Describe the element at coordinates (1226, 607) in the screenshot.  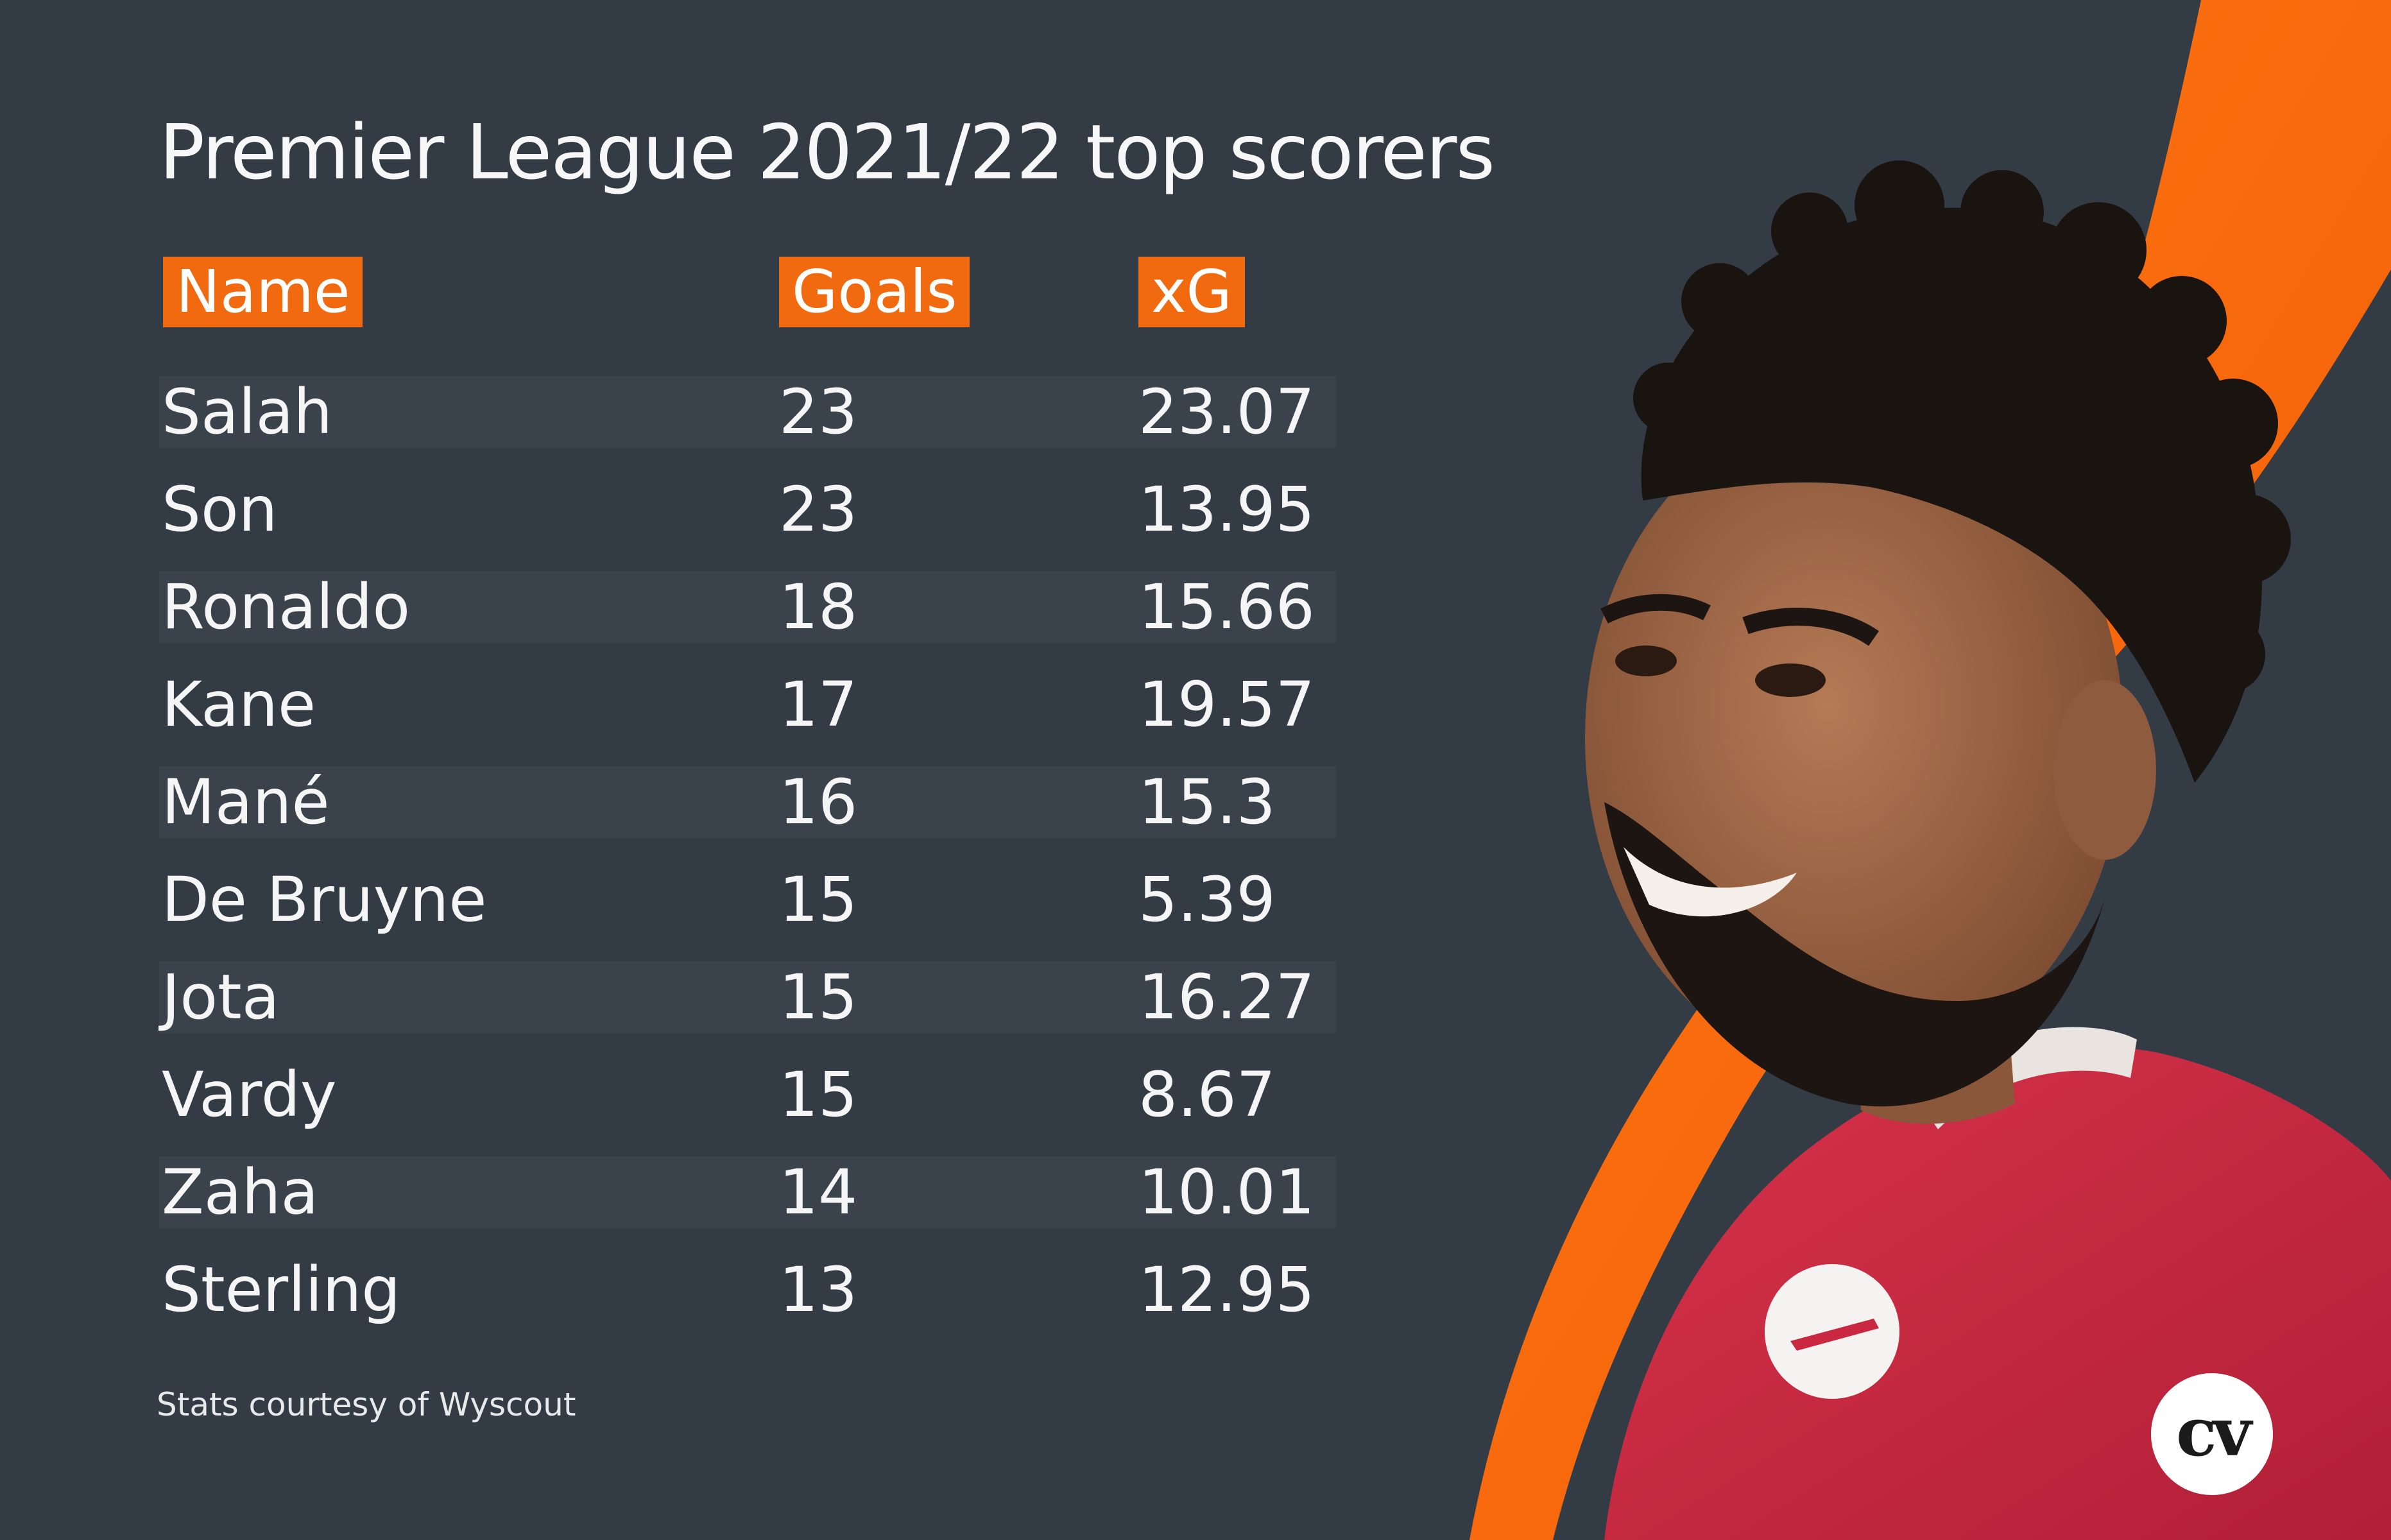
I see `player-xg: 15.66` at that location.